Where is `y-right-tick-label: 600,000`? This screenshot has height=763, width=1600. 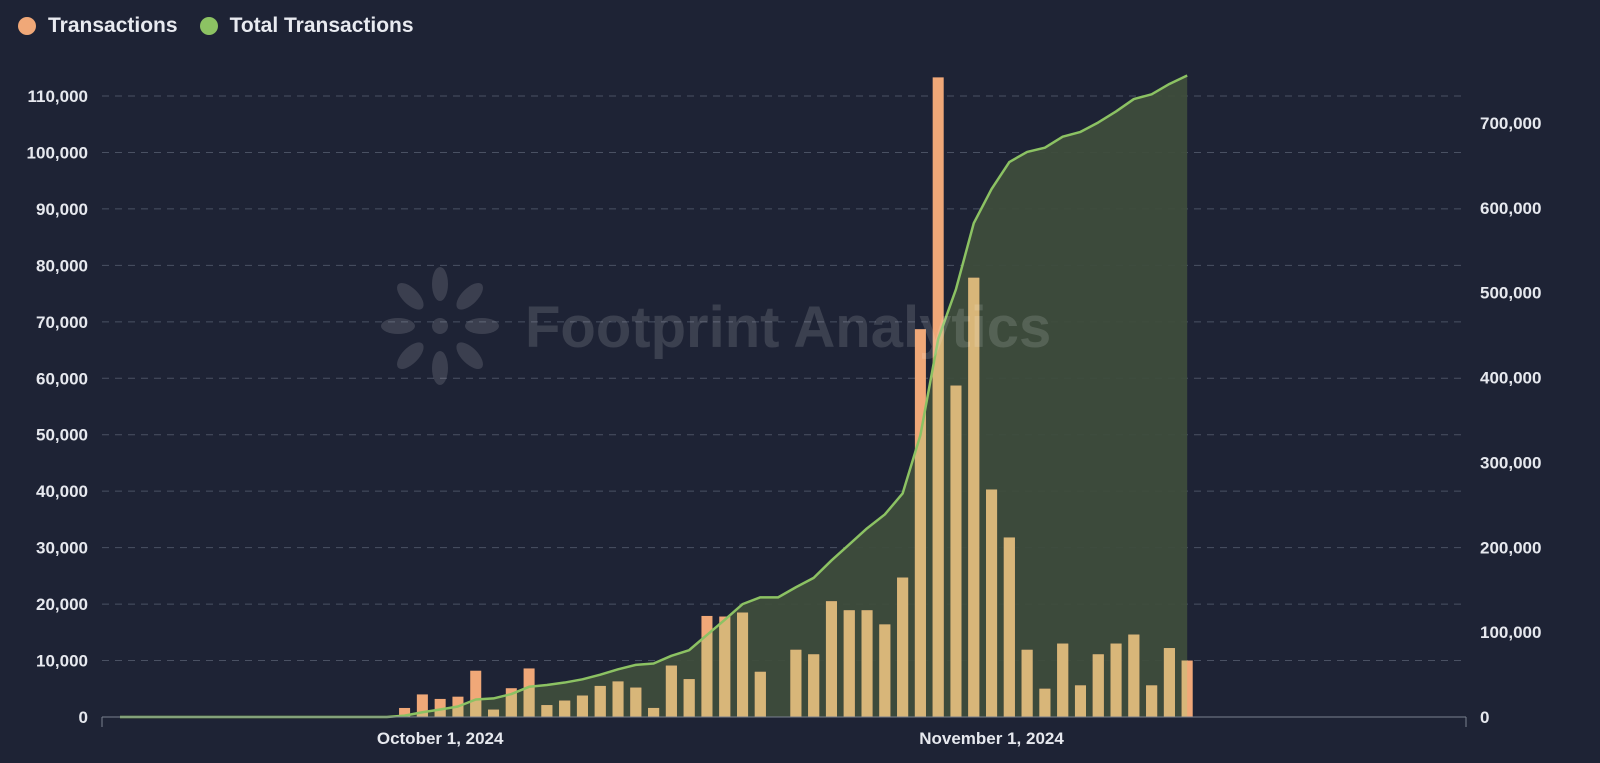 y-right-tick-label: 600,000 is located at coordinates (1510, 208).